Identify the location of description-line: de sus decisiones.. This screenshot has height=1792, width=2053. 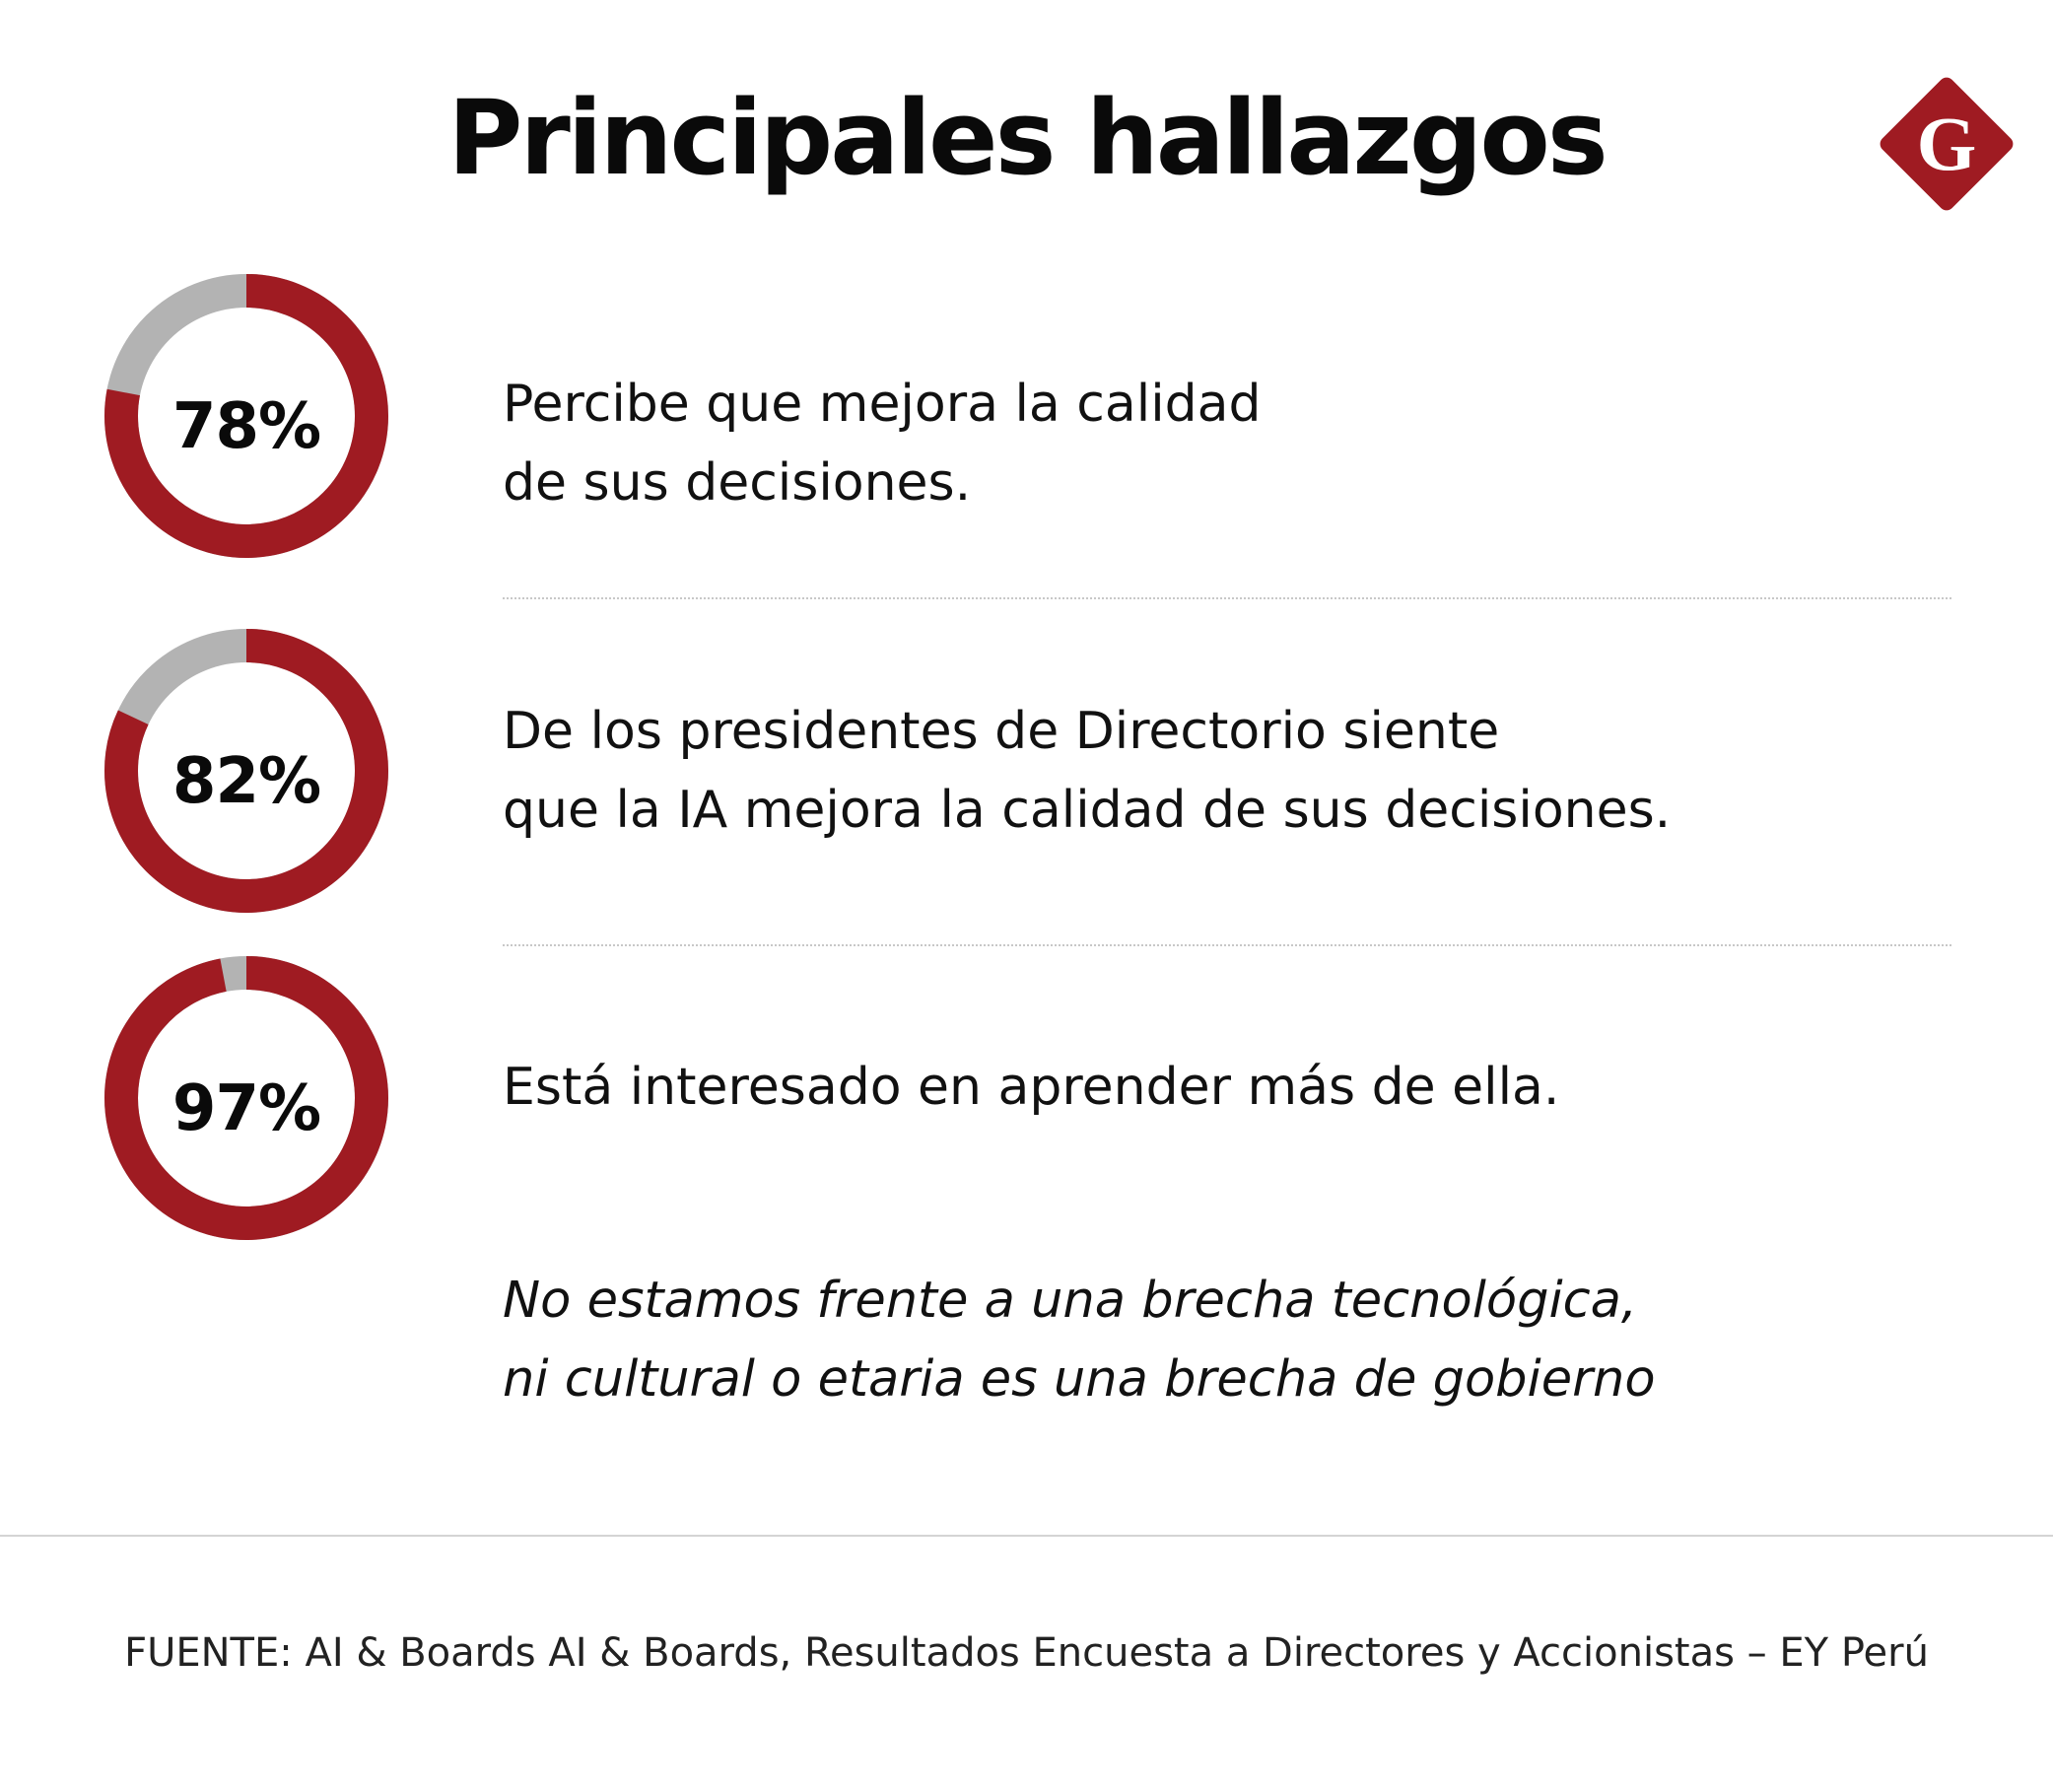
(737, 483).